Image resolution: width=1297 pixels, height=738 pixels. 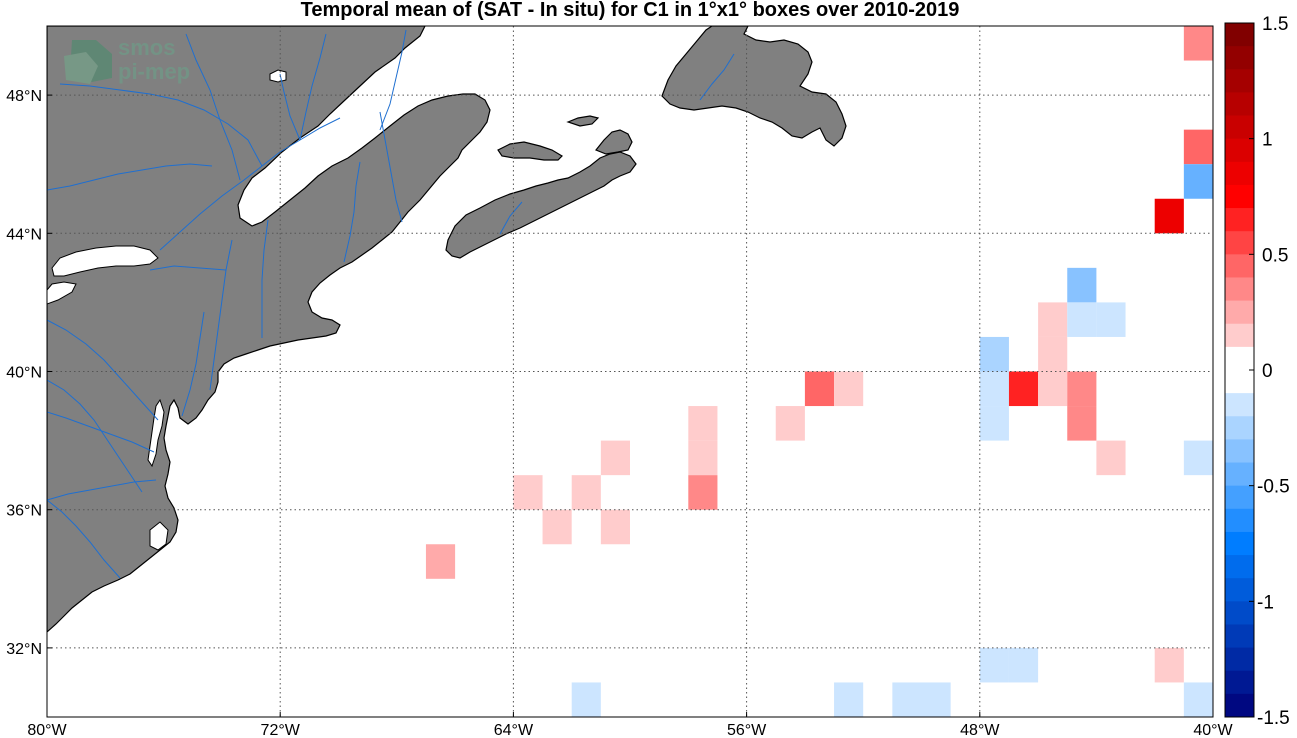 What do you see at coordinates (102, 490) in the screenshot?
I see `river-james` at bounding box center [102, 490].